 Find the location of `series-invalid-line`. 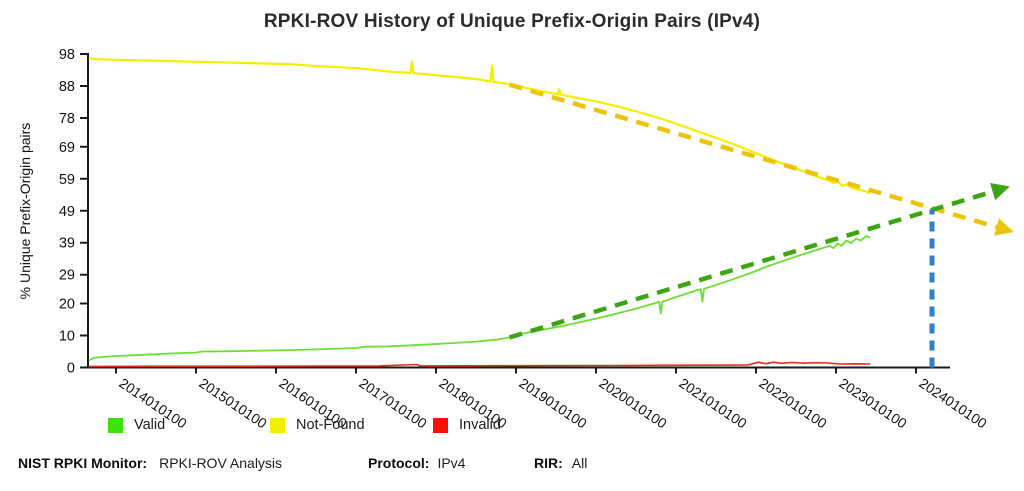

series-invalid-line is located at coordinates (479, 364).